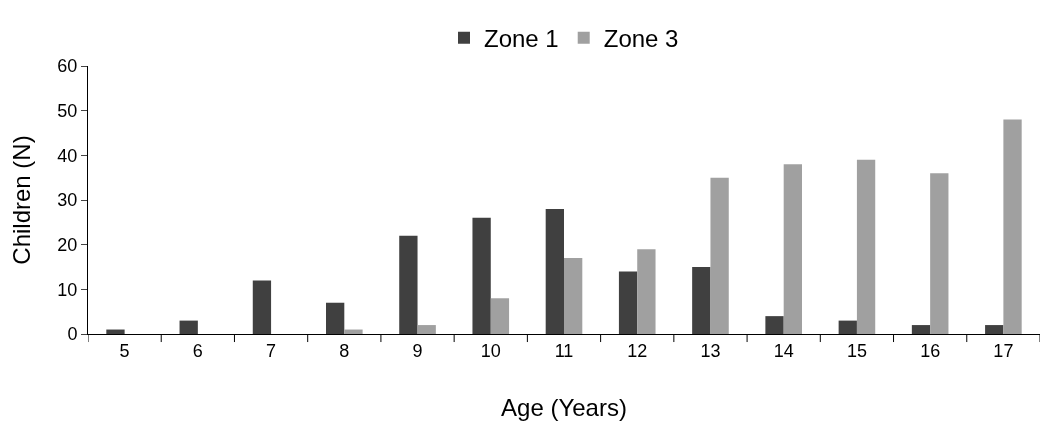 The image size is (1054, 425). I want to click on x-tick-label: 17, so click(1003, 350).